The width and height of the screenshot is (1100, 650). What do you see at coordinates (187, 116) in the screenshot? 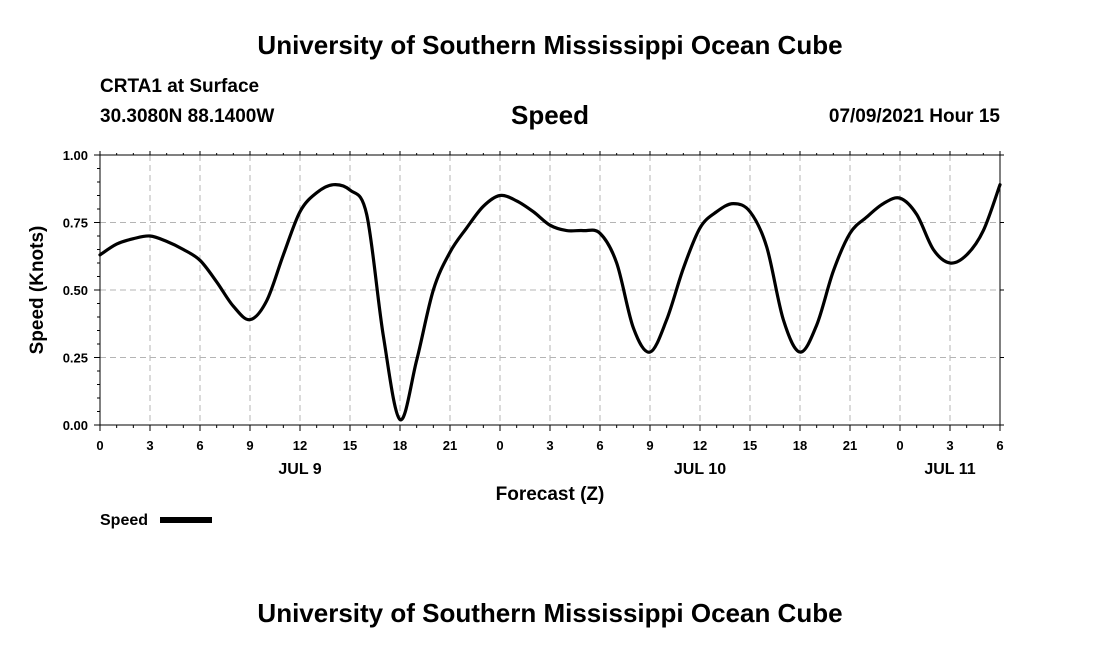
I see `coordinates-label: 30.3080N 88.1400W` at bounding box center [187, 116].